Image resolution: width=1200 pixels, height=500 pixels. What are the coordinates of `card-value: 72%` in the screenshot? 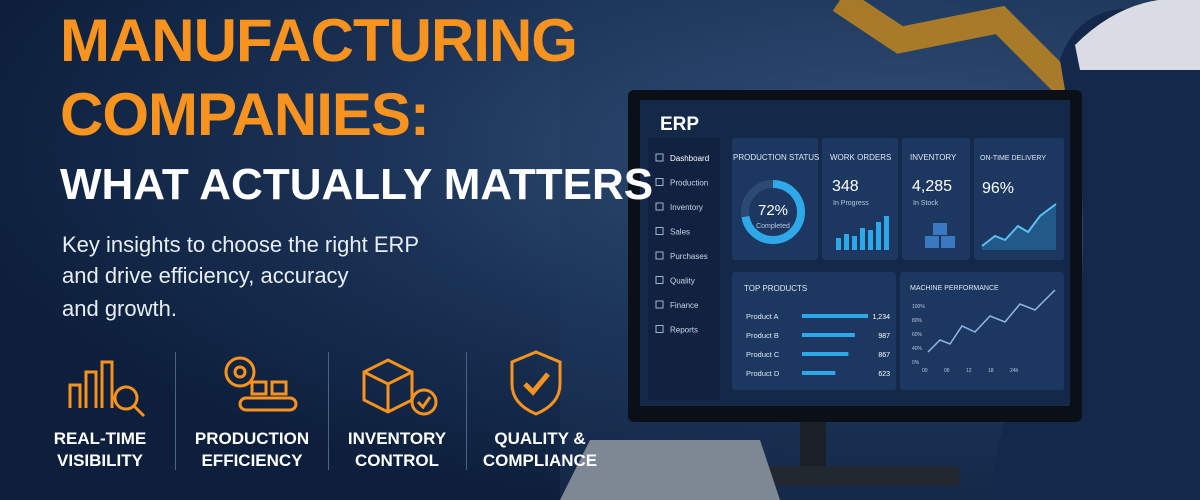 It's located at (773, 210).